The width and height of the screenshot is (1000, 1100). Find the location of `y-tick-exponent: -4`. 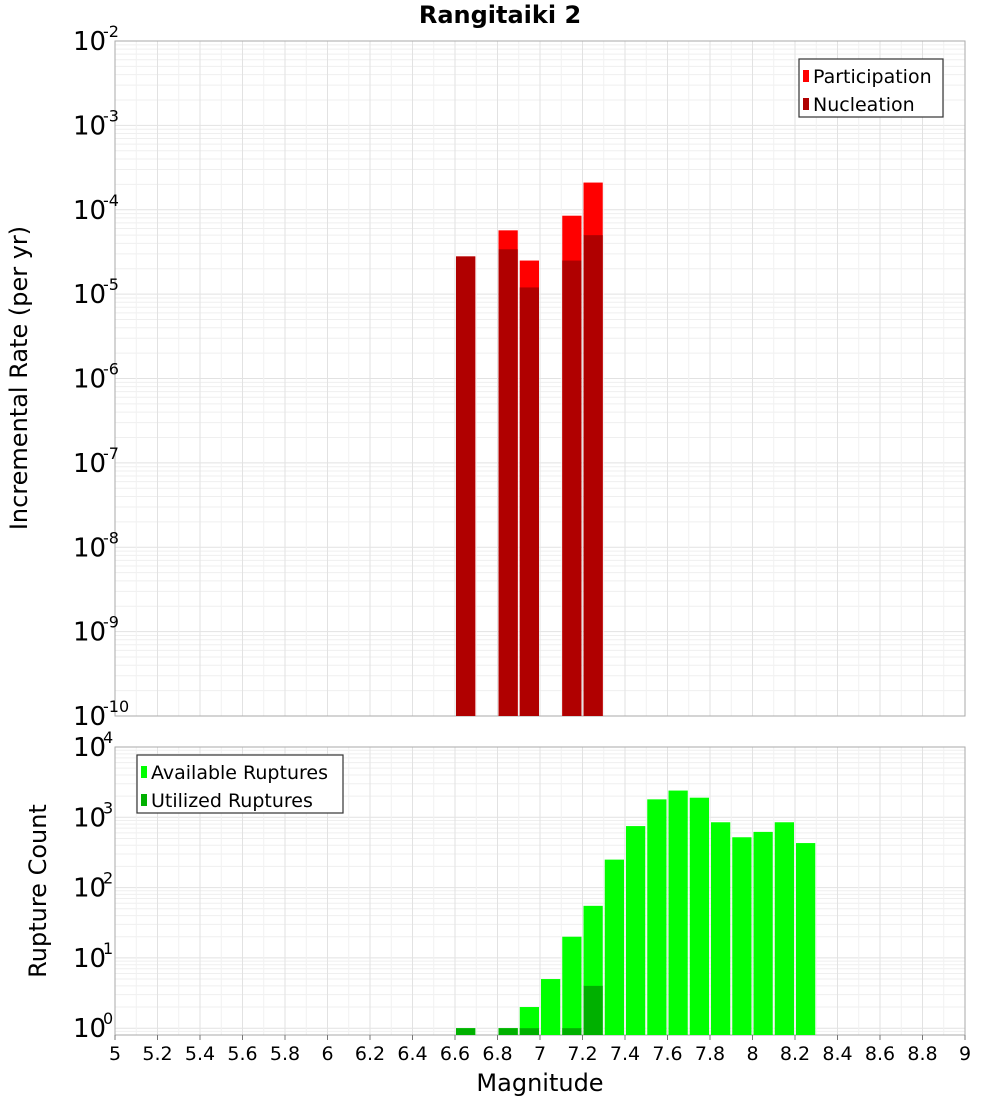

y-tick-exponent: -4 is located at coordinates (111, 200).